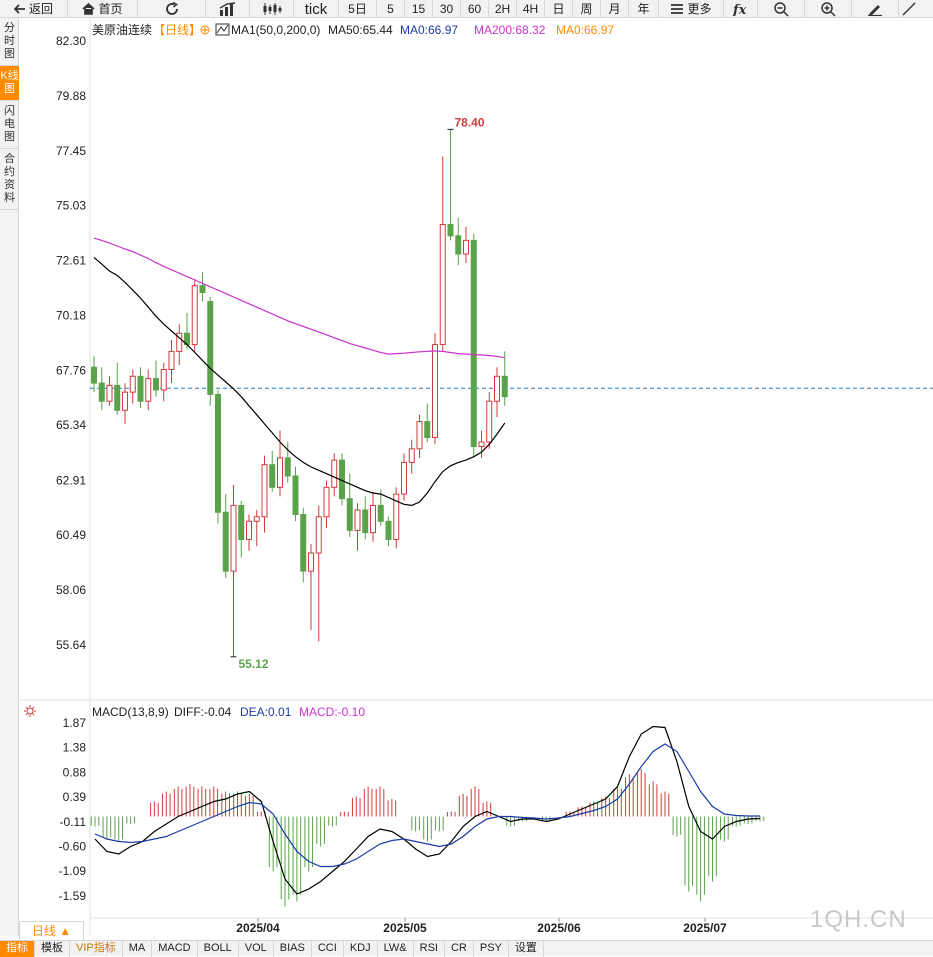 The height and width of the screenshot is (957, 933). Describe the element at coordinates (677, 9) in the screenshot. I see `menu-icon` at that location.